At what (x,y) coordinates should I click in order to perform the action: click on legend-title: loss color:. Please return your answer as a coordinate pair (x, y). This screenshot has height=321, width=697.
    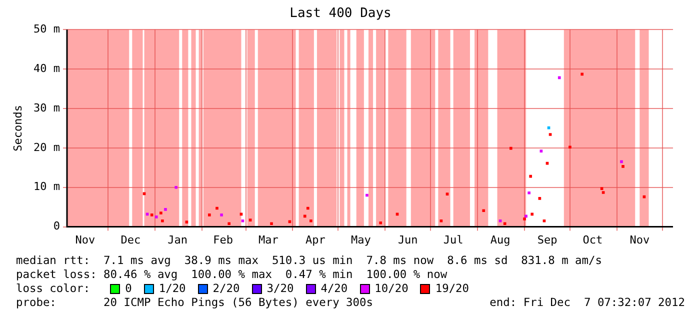
    Looking at the image, I should click on (53, 289).